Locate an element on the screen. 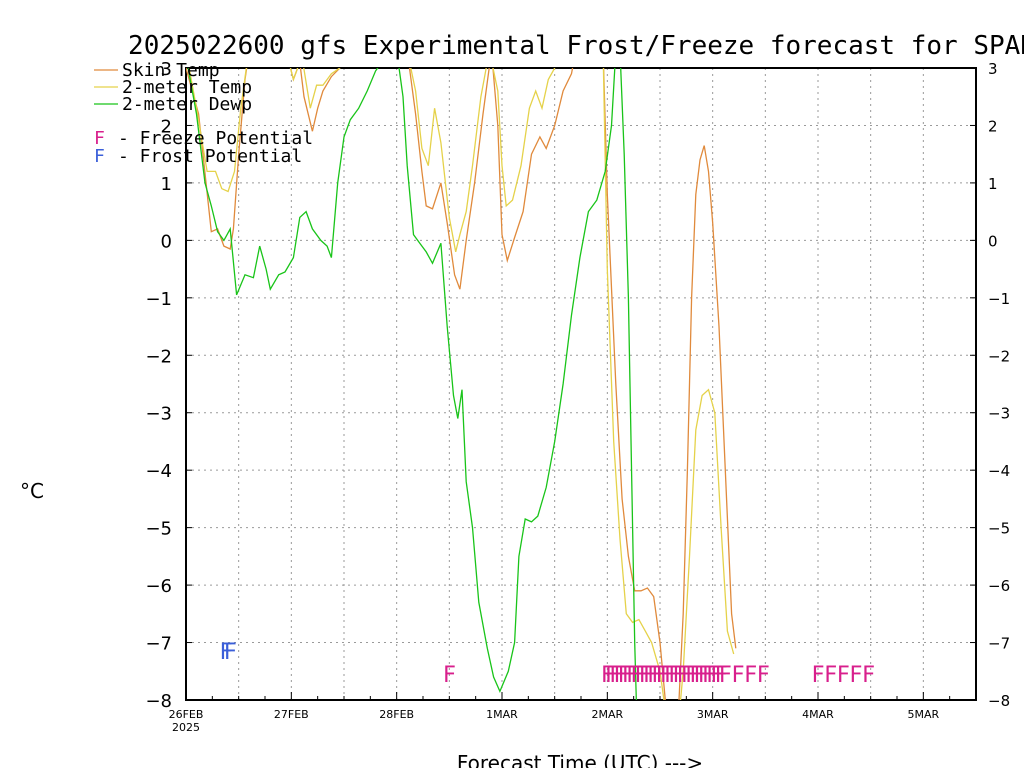 This screenshot has width=1024, height=768. x-tick-label: 4MAR is located at coordinates (818, 714).